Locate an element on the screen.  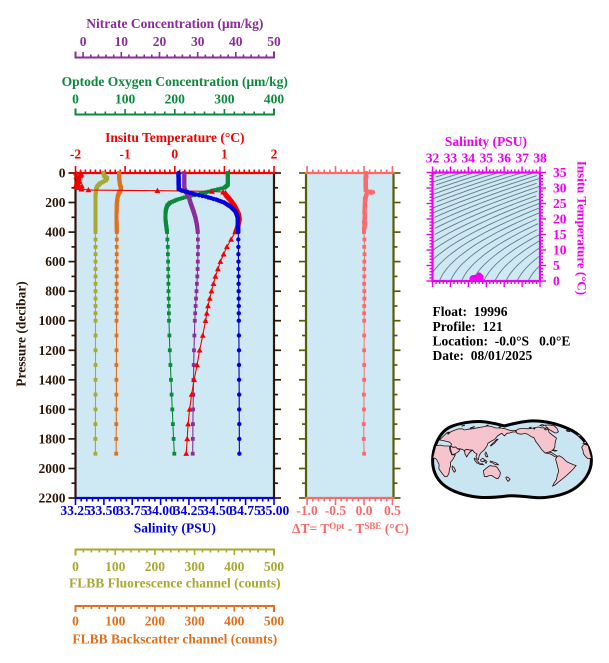
svg-text: 33 is located at coordinates (451, 158).